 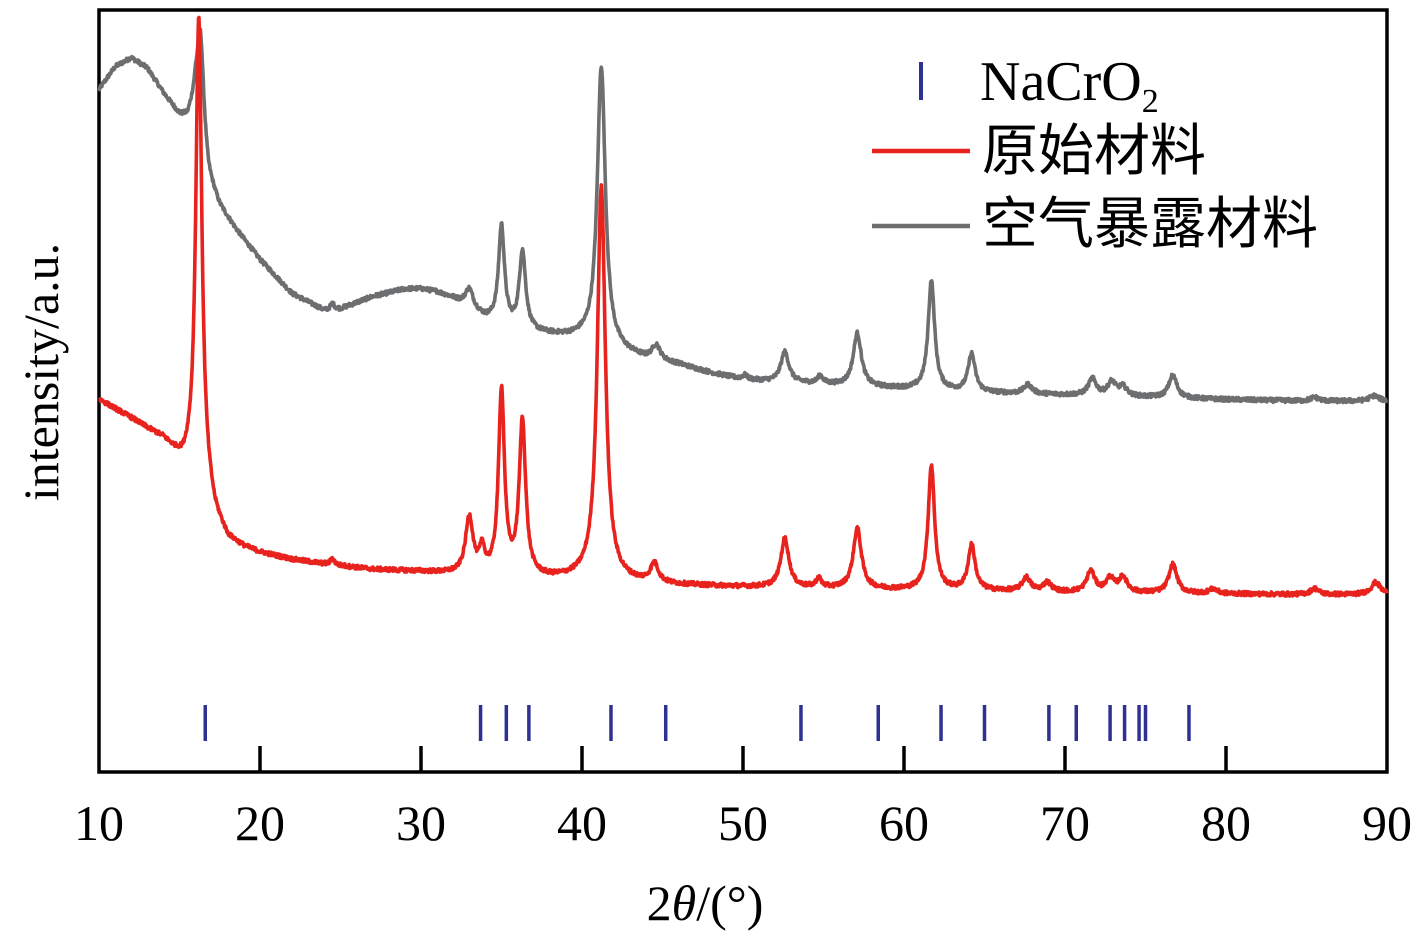 What do you see at coordinates (421, 823) in the screenshot?
I see `x-tick-label: 30` at bounding box center [421, 823].